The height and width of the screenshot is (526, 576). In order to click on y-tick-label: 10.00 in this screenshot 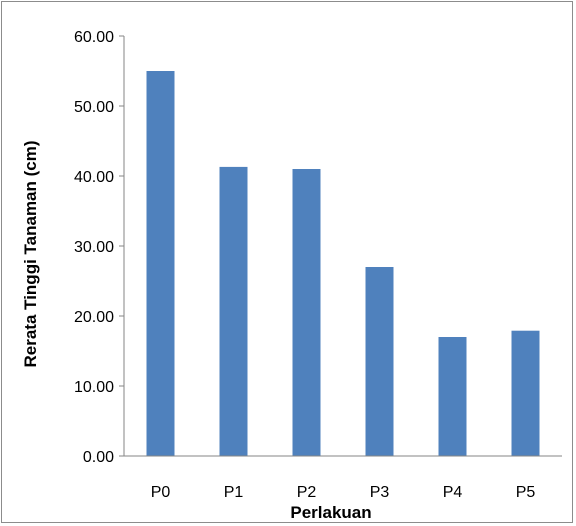, I will do `click(94, 387)`.